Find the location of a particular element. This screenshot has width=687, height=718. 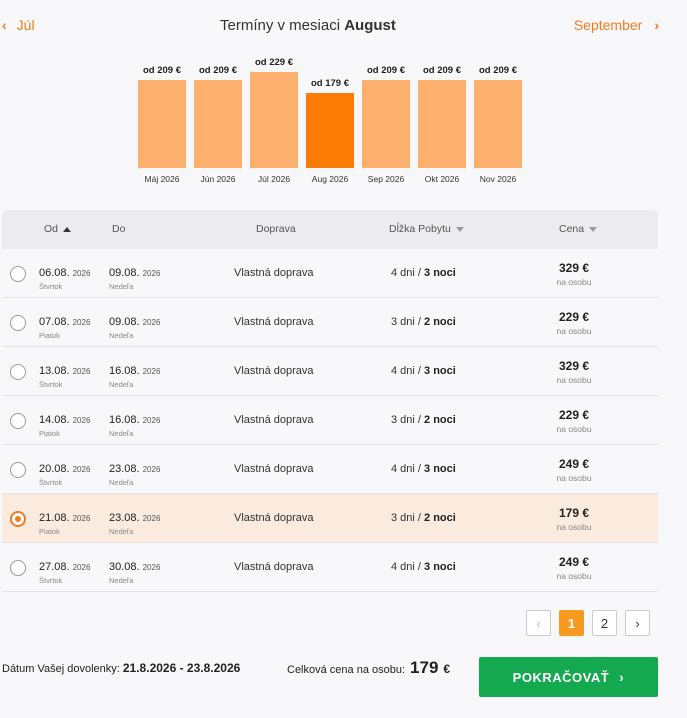

from-weekday: Piatok is located at coordinates (49, 531).